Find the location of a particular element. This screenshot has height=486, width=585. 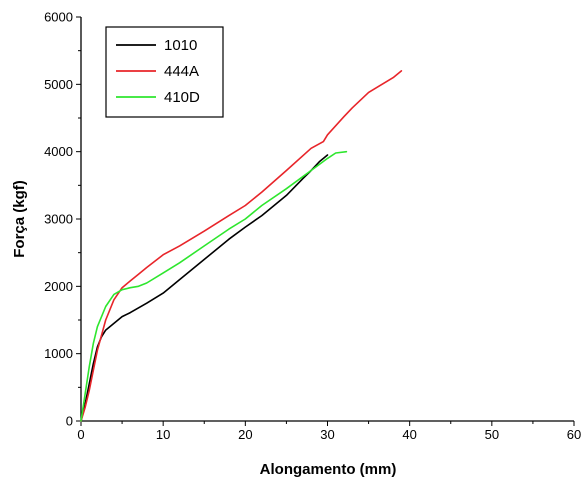

y-tick-label: 3000 is located at coordinates (58, 219).